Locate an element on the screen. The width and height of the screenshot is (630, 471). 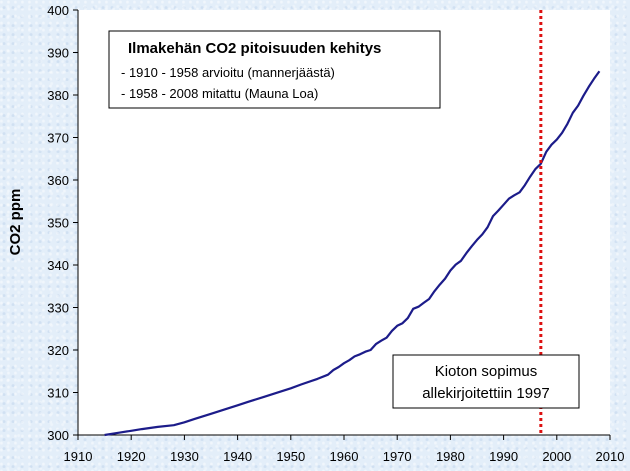
y-axis: 300 310 320 330 340 350 360 370 380 390 400 is located at coordinates (62, 223).